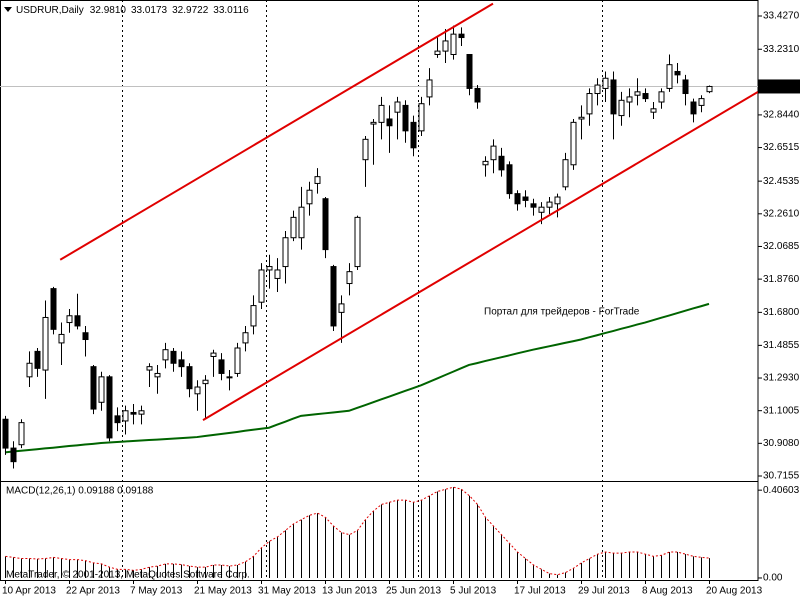  Describe the element at coordinates (349, 591) in the screenshot. I see `x-tick-label: 13 Jun 2013` at that location.